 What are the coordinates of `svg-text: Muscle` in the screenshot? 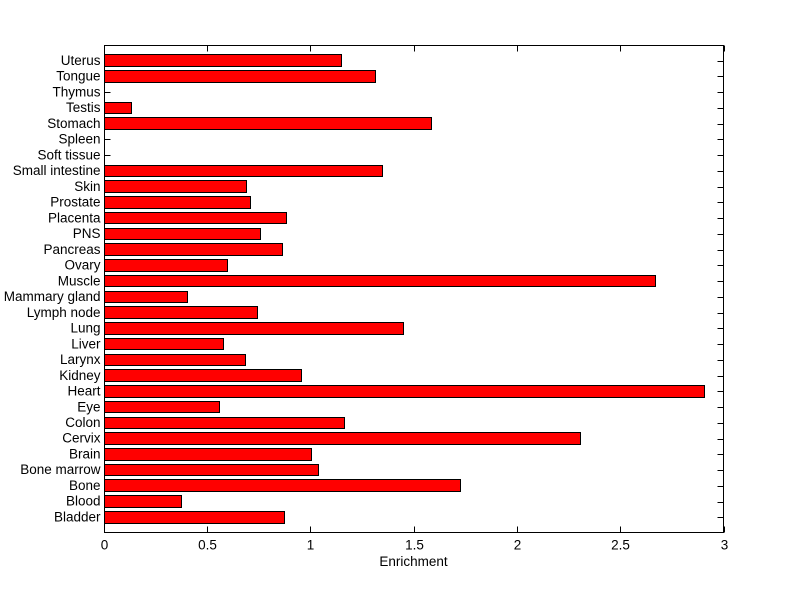 It's located at (79, 280).